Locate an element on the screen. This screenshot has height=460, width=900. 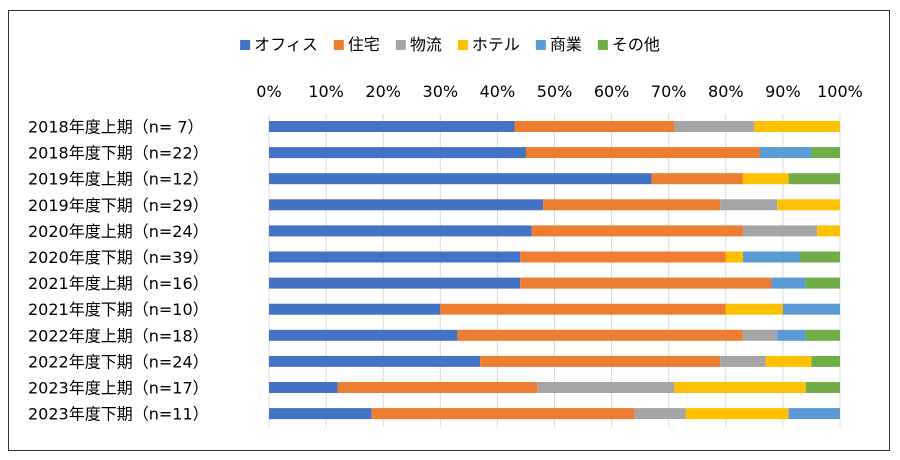
category-label: 2020年度上期（n=24） is located at coordinates (118, 231).